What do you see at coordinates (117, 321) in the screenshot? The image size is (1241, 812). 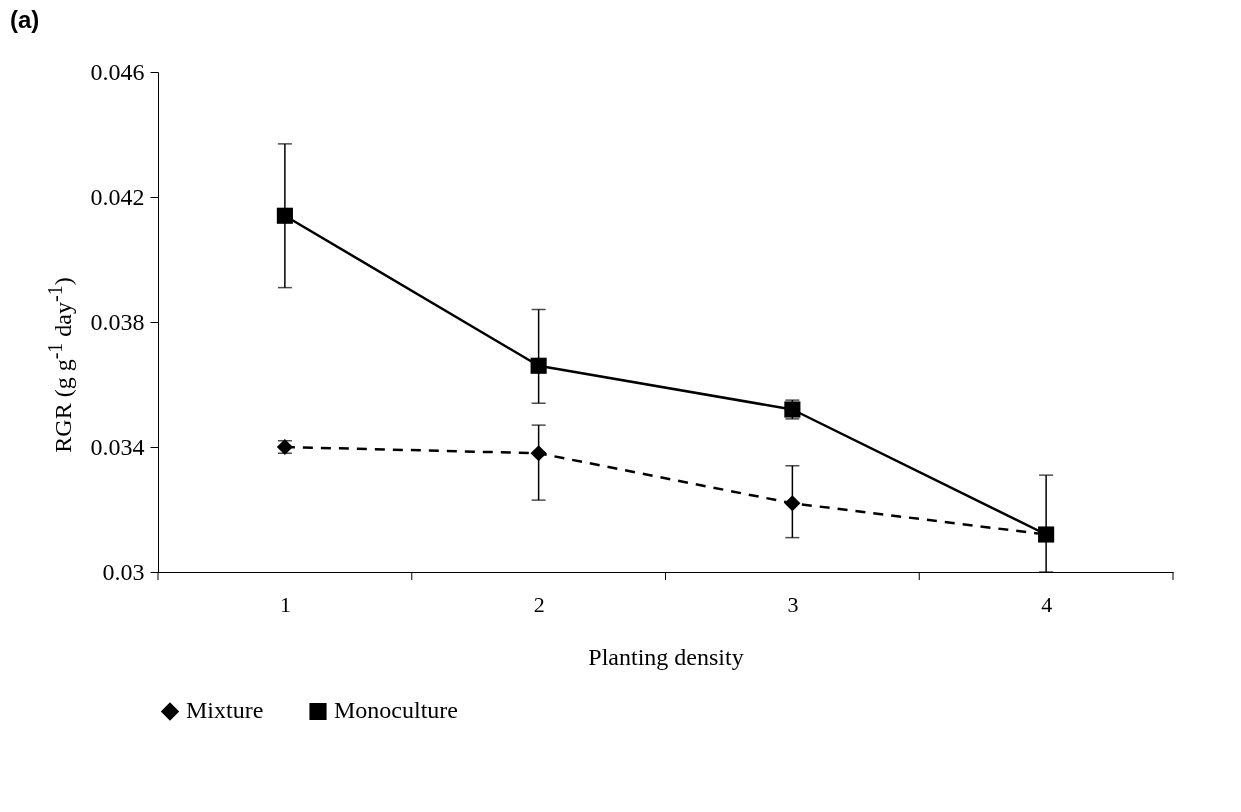 I see `y-tick-label: 0.038` at bounding box center [117, 321].